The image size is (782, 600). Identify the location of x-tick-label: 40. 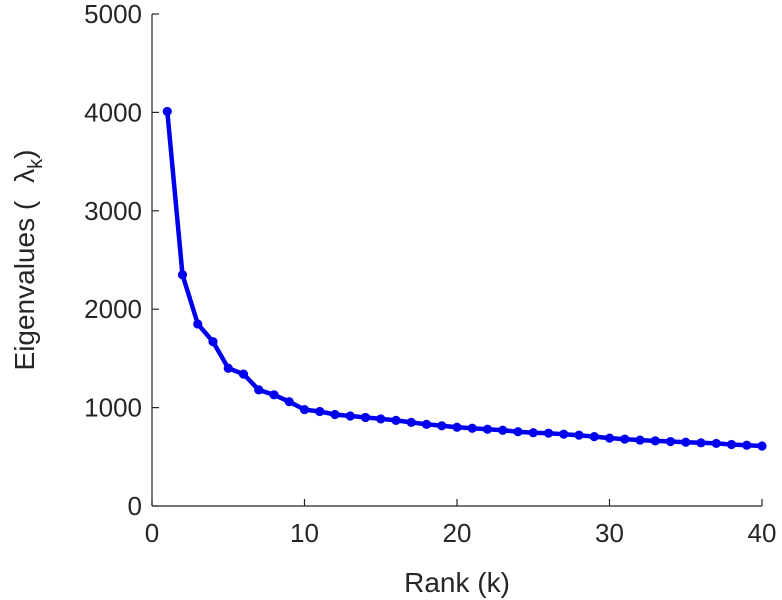
(762, 533).